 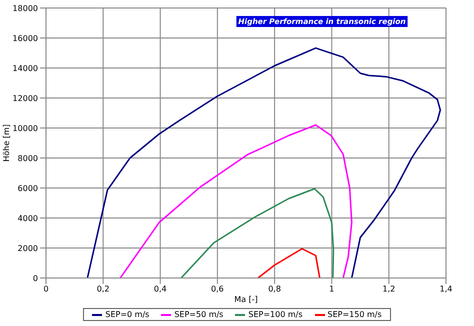 What do you see at coordinates (127, 314) in the screenshot?
I see `legend-label: SEP=0 m/s` at bounding box center [127, 314].